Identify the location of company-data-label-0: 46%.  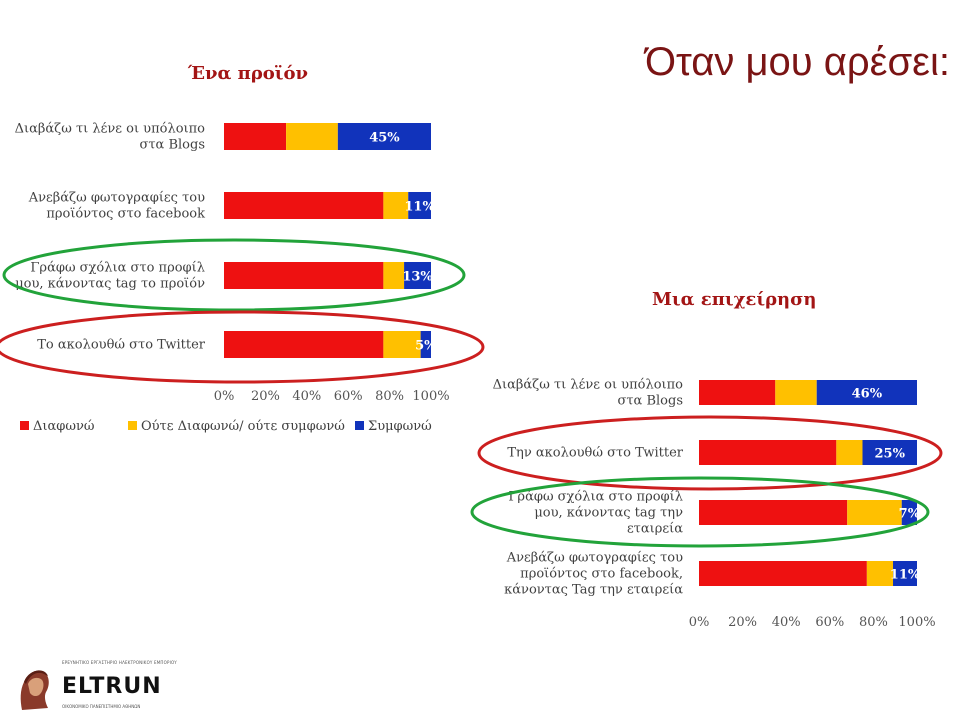
(867, 394).